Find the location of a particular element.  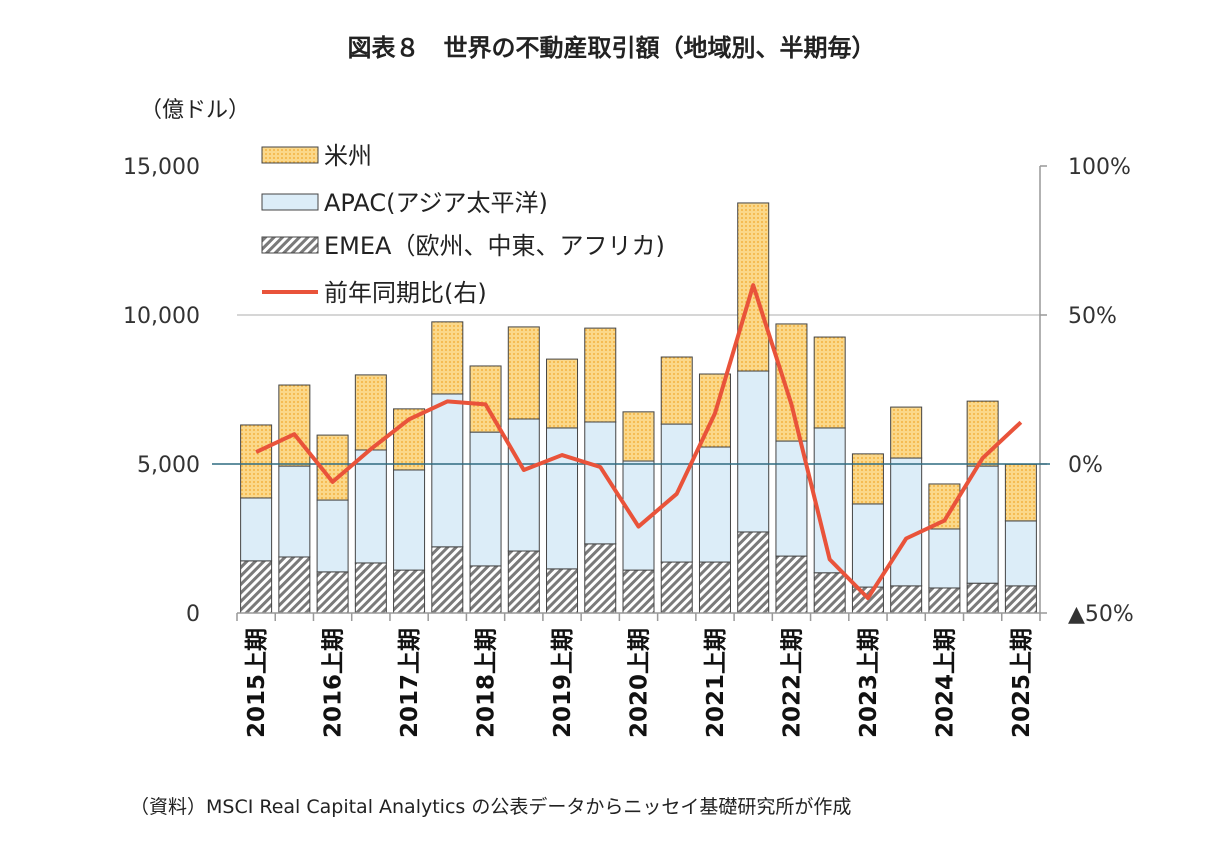

x-tick-label: 2017上期 is located at coordinates (410, 683).